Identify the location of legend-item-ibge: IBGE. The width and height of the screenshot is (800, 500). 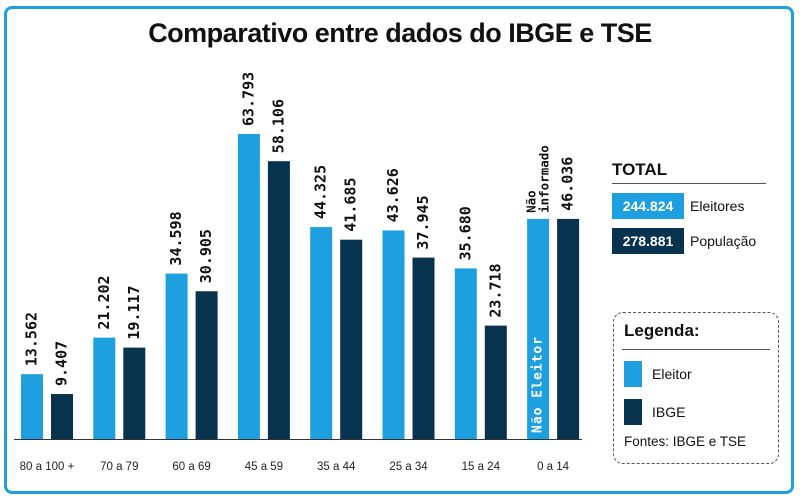
(654, 412).